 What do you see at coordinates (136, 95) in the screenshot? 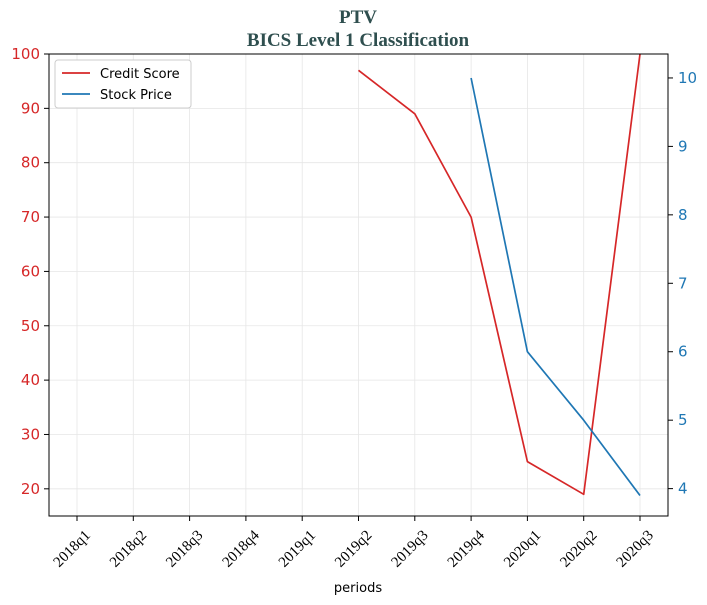
I see `legend-label: Stock Price` at bounding box center [136, 95].